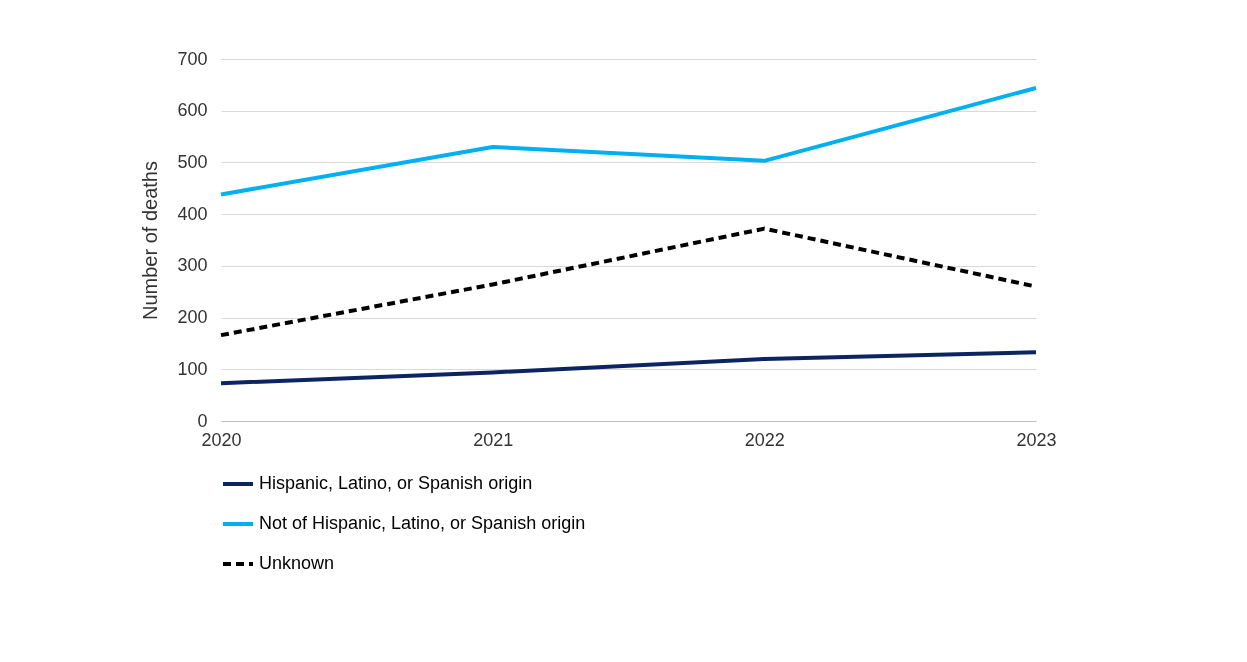  I want to click on x-tick-label: 2022, so click(764, 439).